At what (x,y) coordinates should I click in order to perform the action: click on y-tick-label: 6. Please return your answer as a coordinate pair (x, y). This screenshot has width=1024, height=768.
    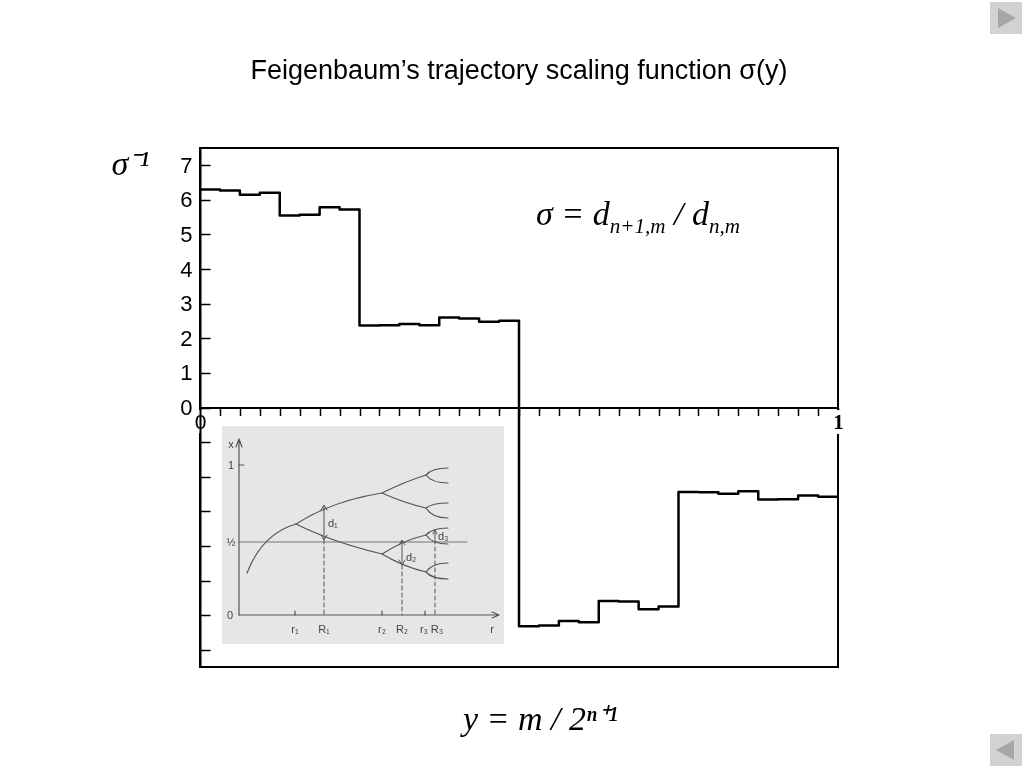
    Looking at the image, I should click on (186, 200).